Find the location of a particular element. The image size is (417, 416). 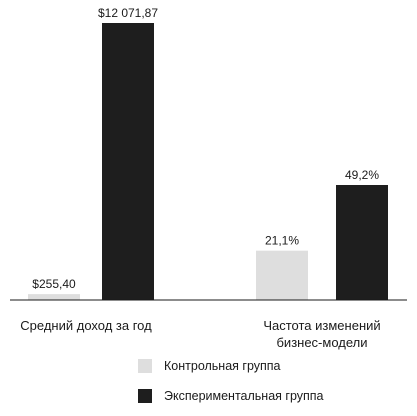

value-label-experimental-2: 49,2% is located at coordinates (362, 175).